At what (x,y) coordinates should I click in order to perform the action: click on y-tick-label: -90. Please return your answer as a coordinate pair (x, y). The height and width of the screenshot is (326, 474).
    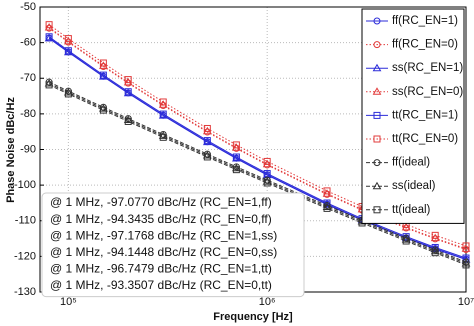
    Looking at the image, I should click on (28, 149).